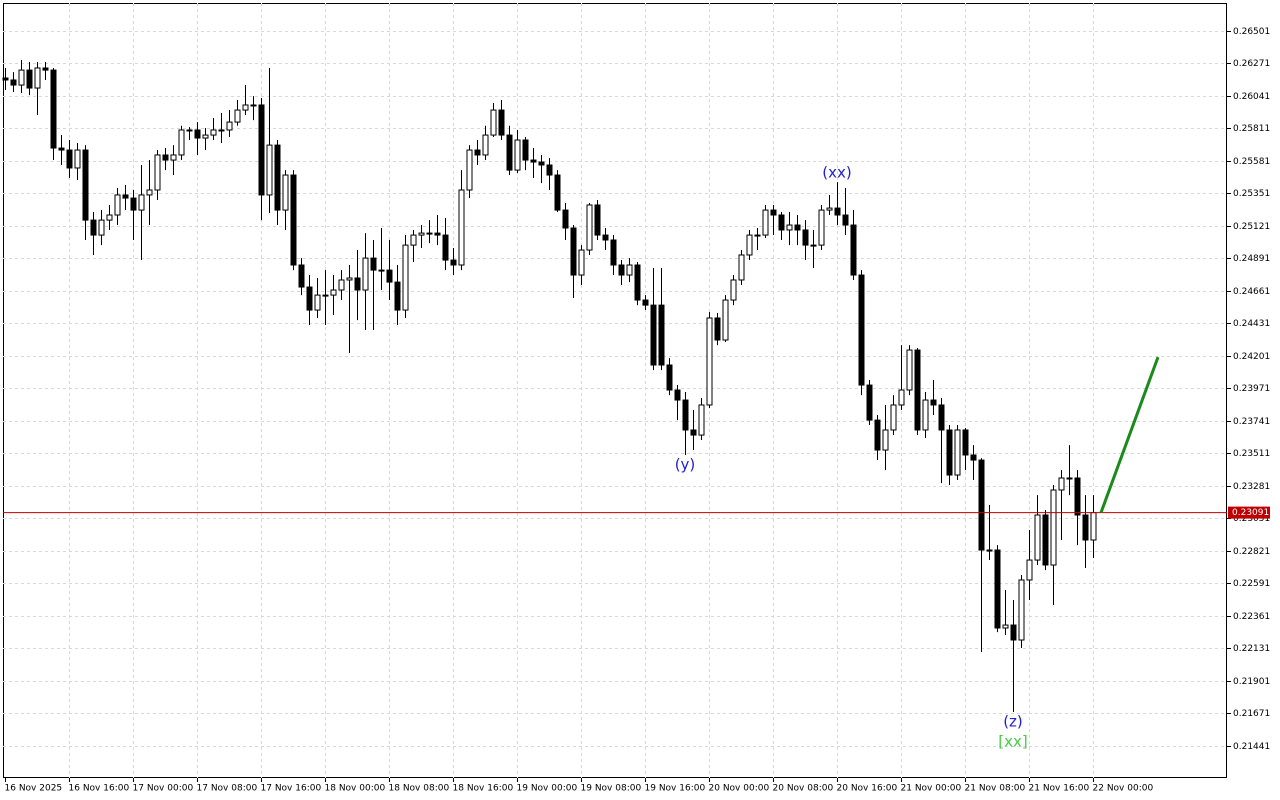  Describe the element at coordinates (1251, 617) in the screenshot. I see `y-tick-label: 0.22361` at that location.